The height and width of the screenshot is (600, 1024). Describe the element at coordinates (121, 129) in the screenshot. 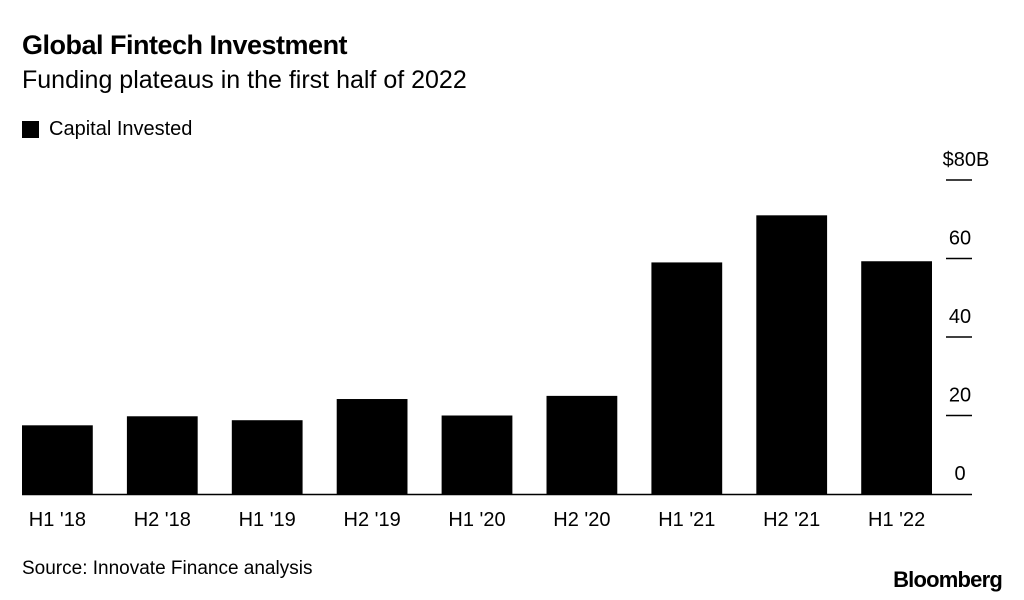

I see `legend-label: Capital Invested` at that location.